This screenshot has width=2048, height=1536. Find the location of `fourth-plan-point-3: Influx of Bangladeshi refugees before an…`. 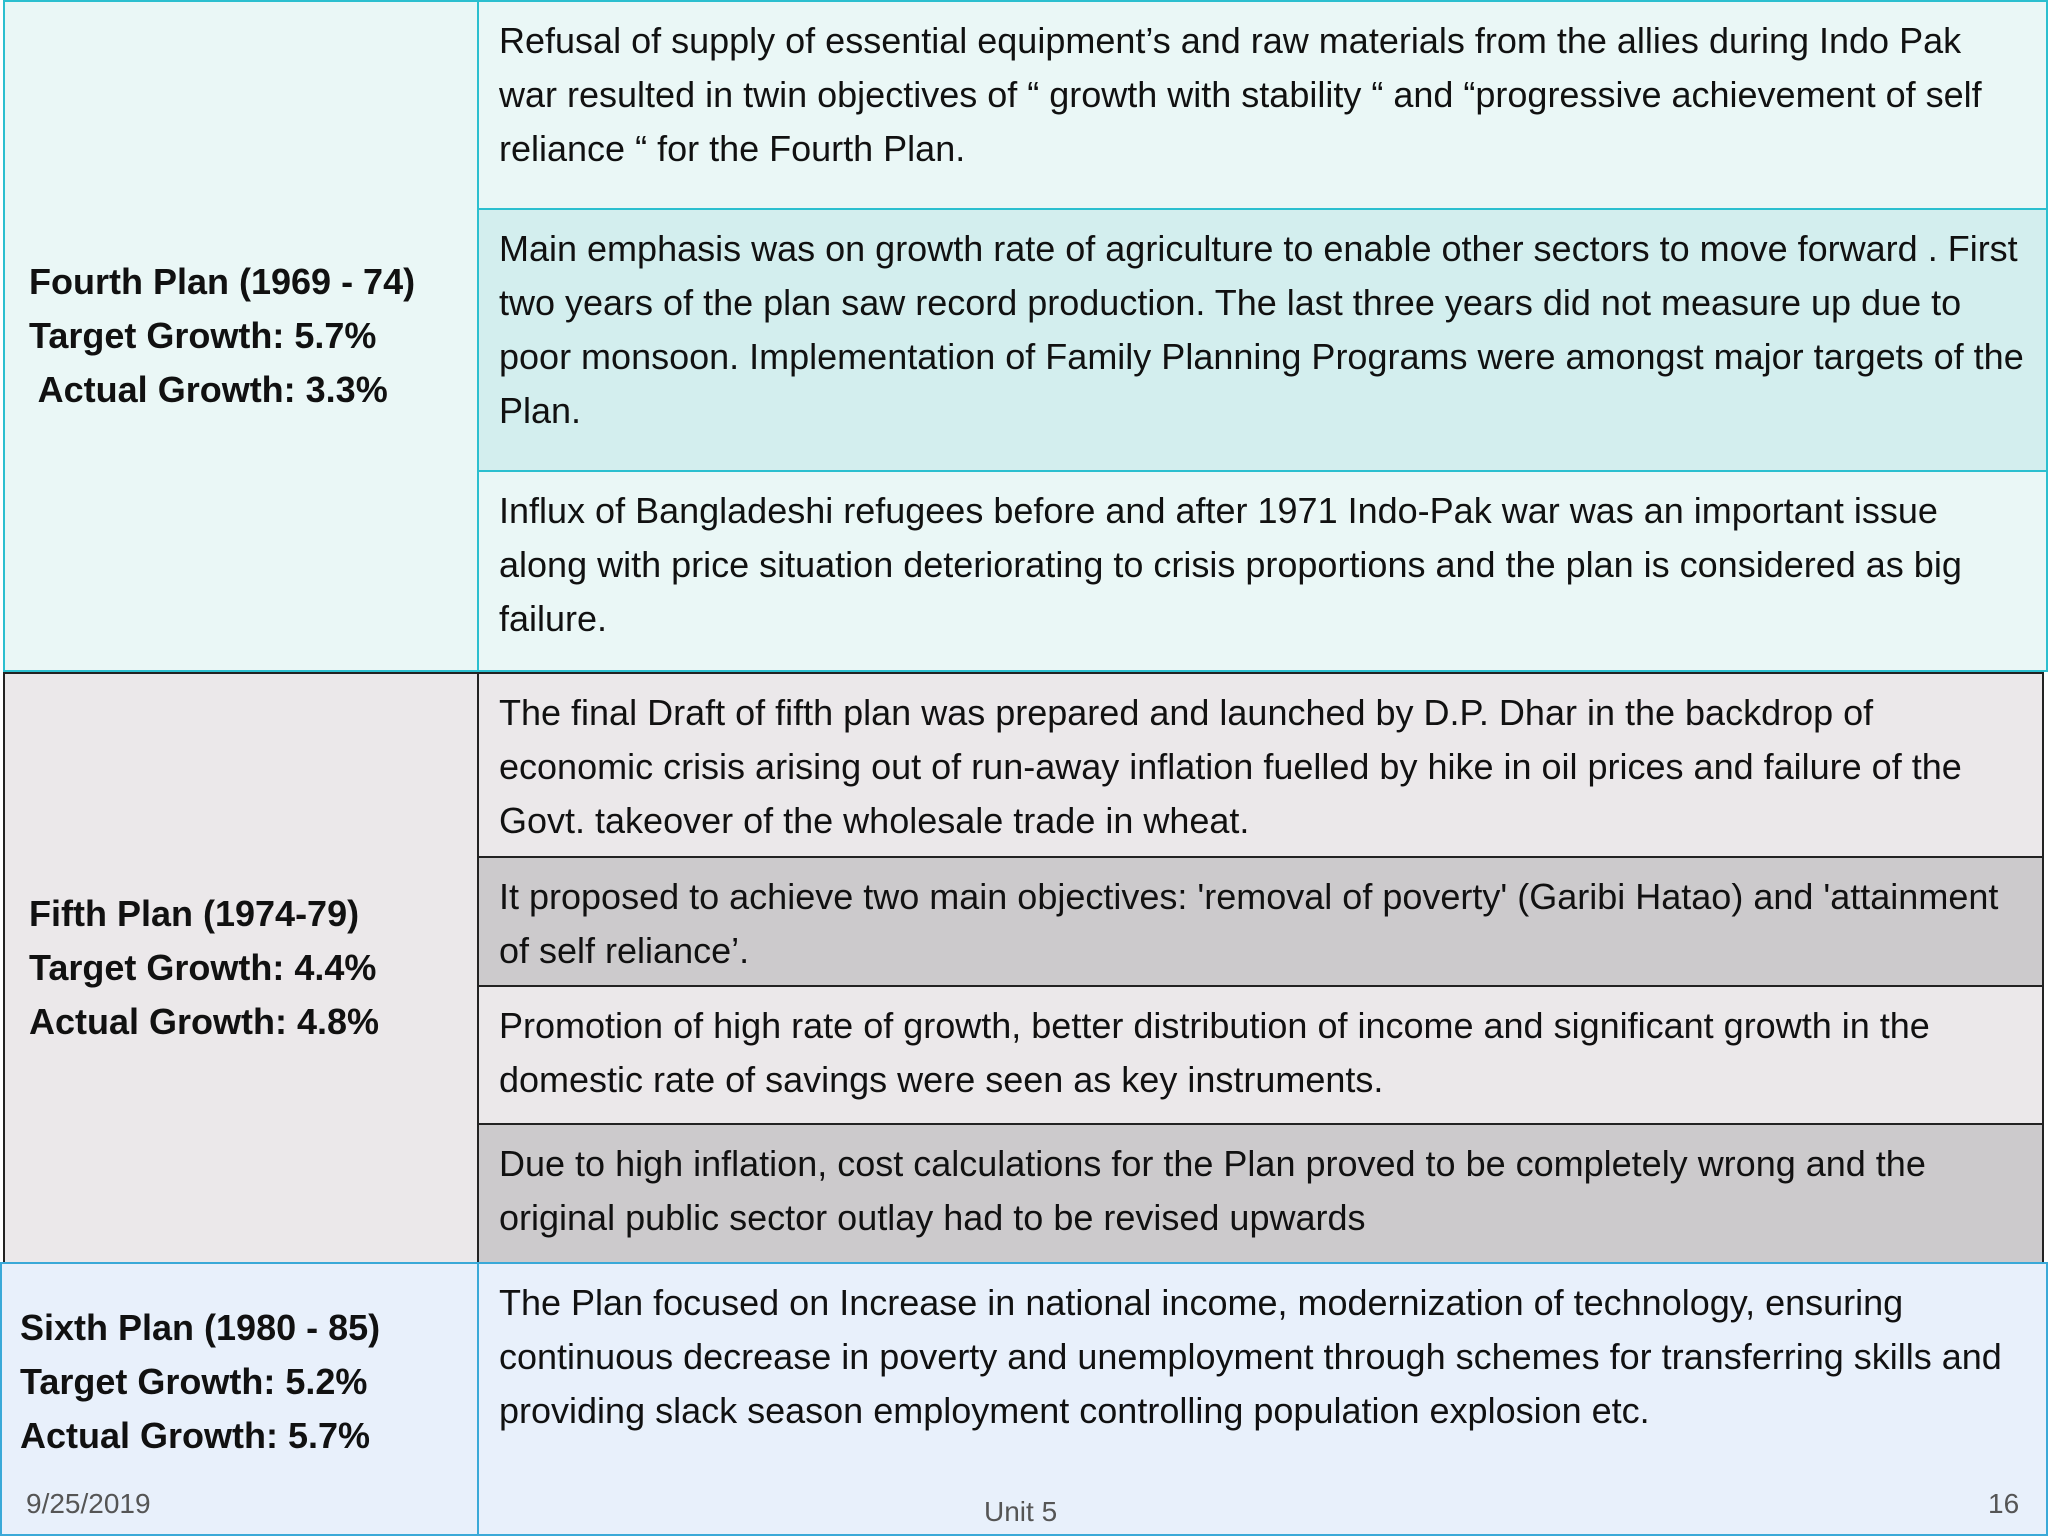

fourth-plan-point-3: Influx of Bangladeshi refugees before an… is located at coordinates (1262, 571).